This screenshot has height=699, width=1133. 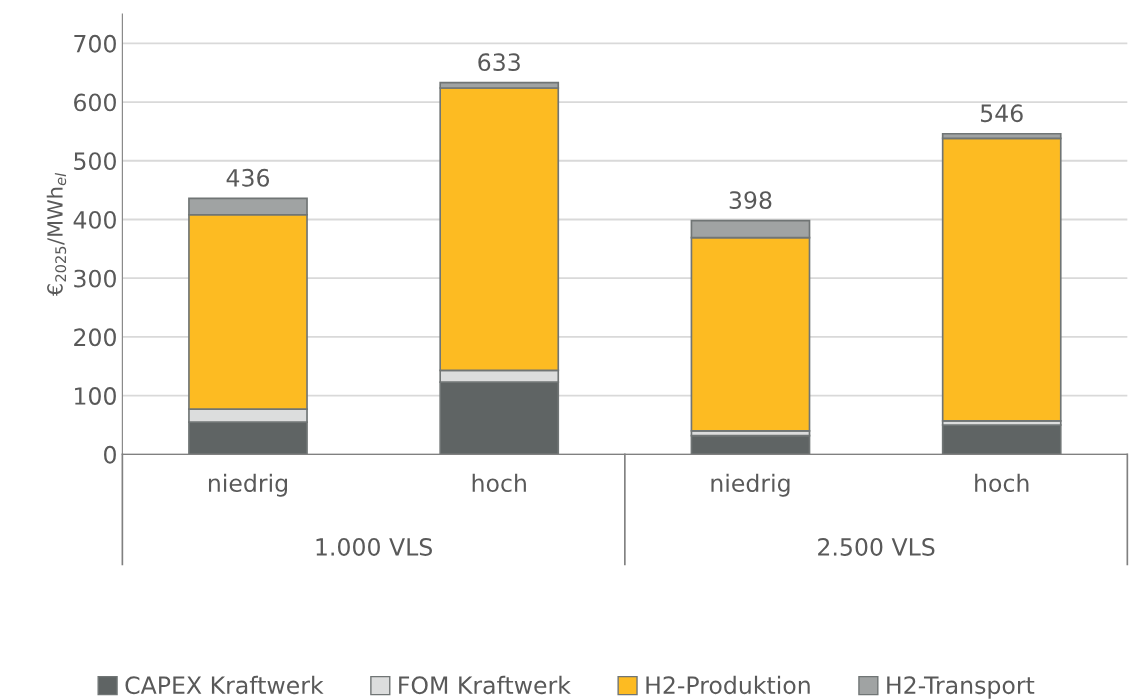 I want to click on legend-label: FOM Kraftwerk, so click(x=485, y=685).